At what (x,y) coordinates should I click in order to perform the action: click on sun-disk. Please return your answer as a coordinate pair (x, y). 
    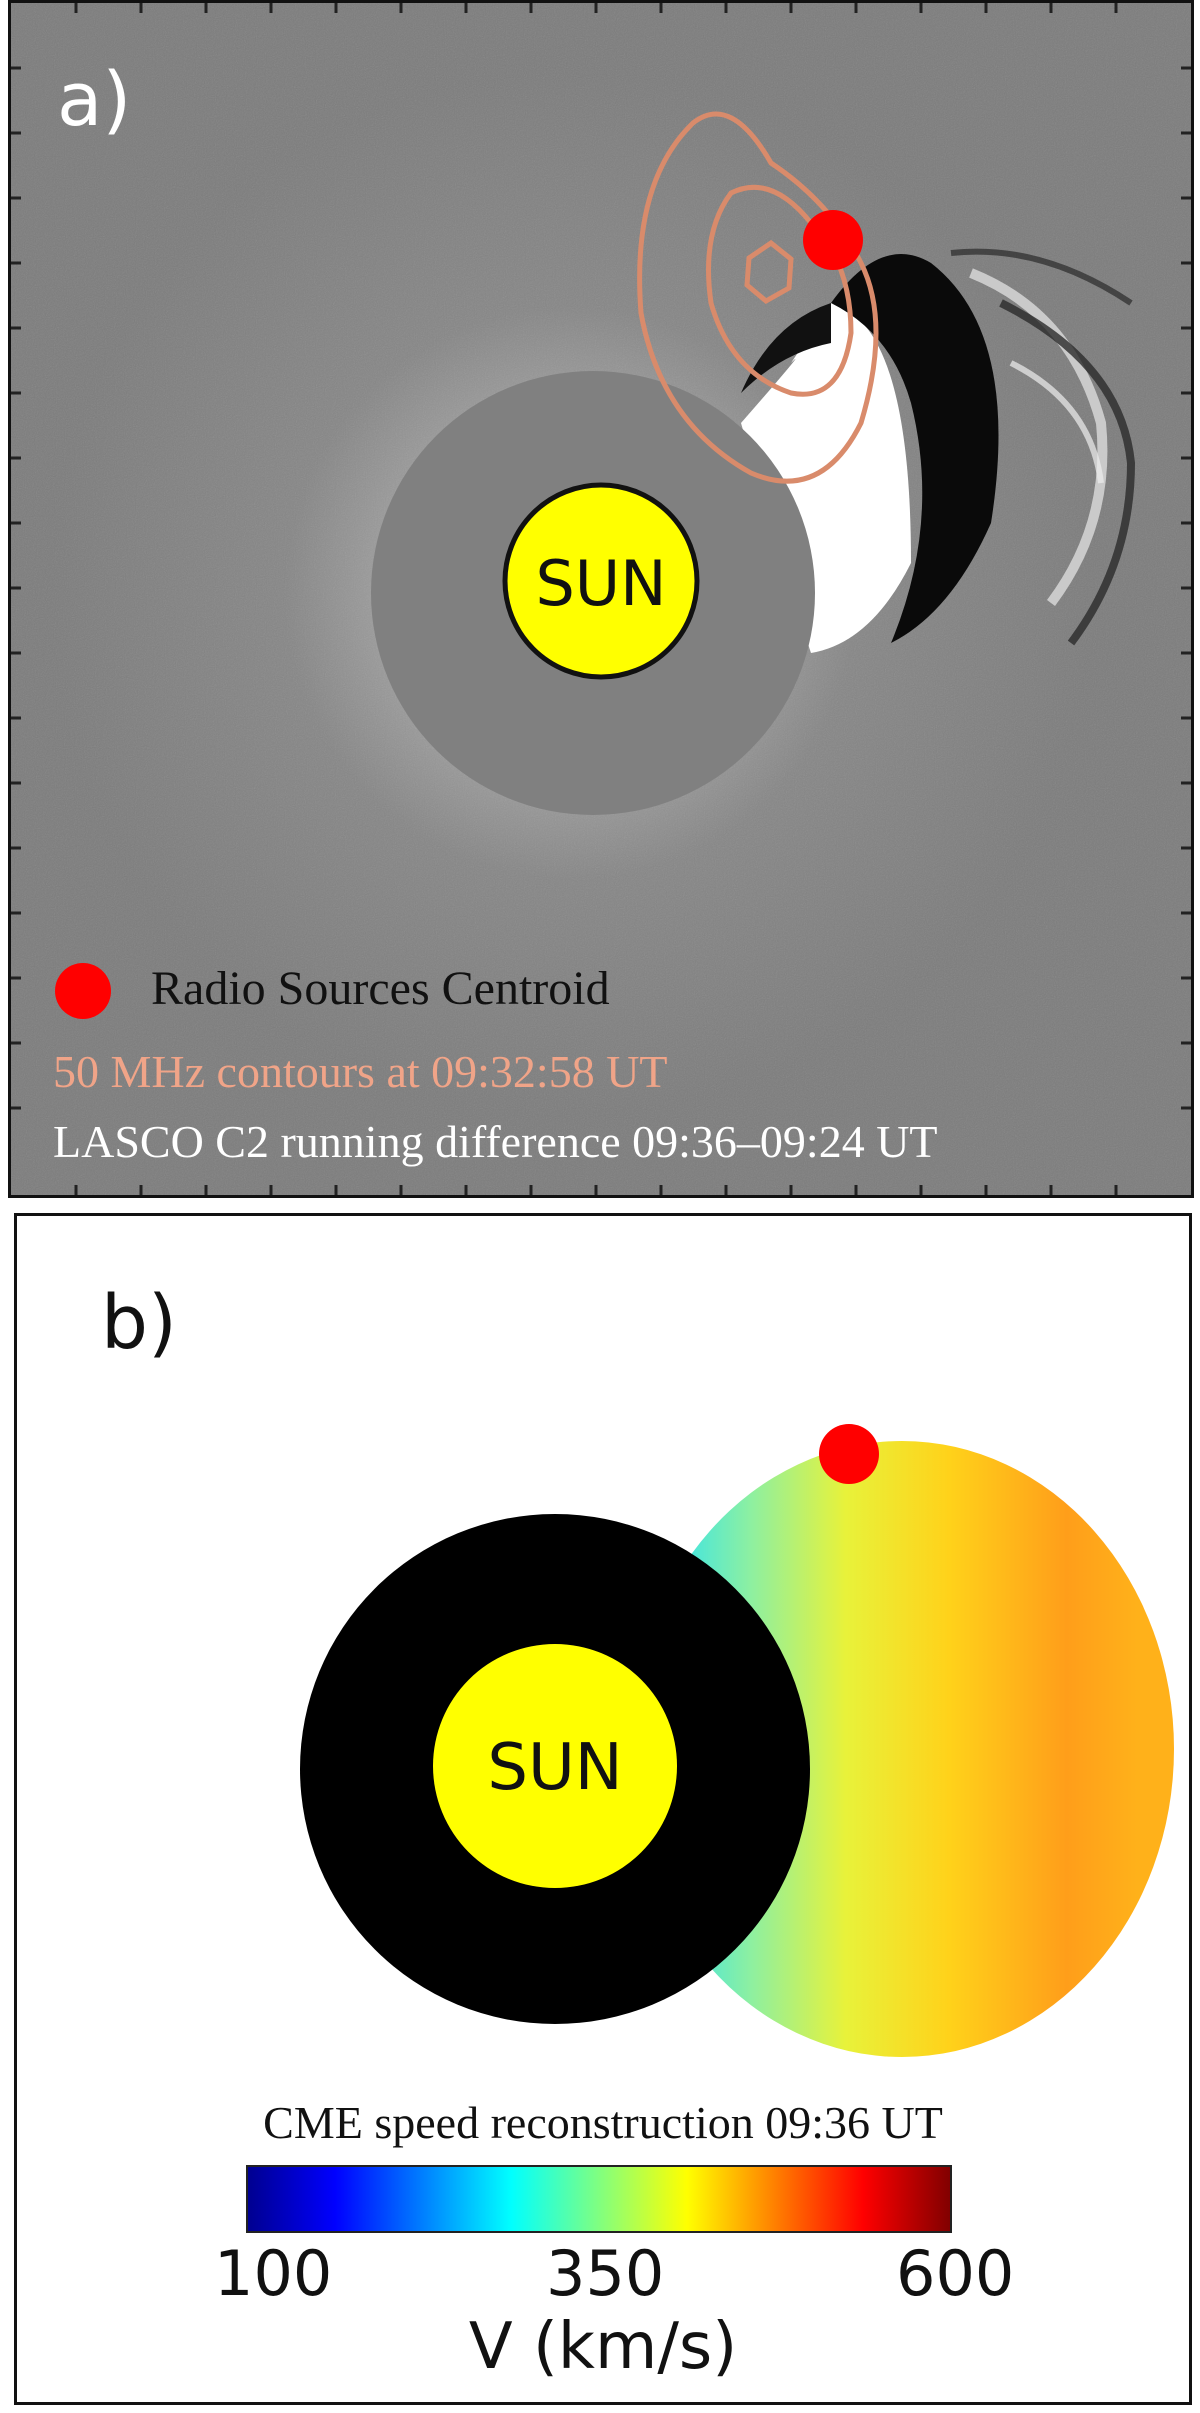
    Looking at the image, I should click on (601, 581).